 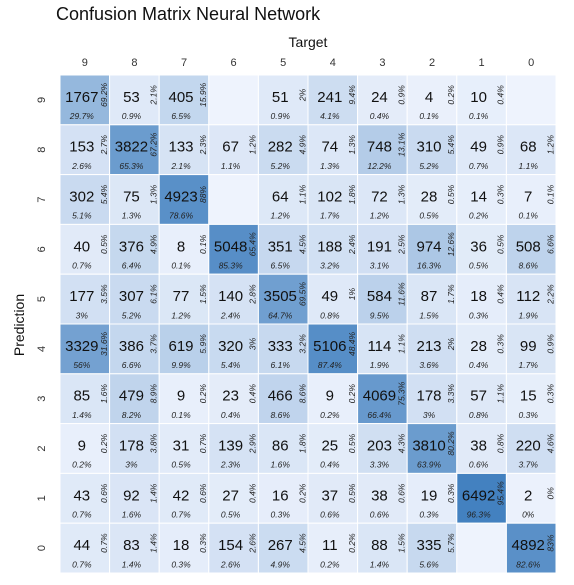 I want to click on cell-row-percent-label: 8.9%, so click(x=153, y=394).